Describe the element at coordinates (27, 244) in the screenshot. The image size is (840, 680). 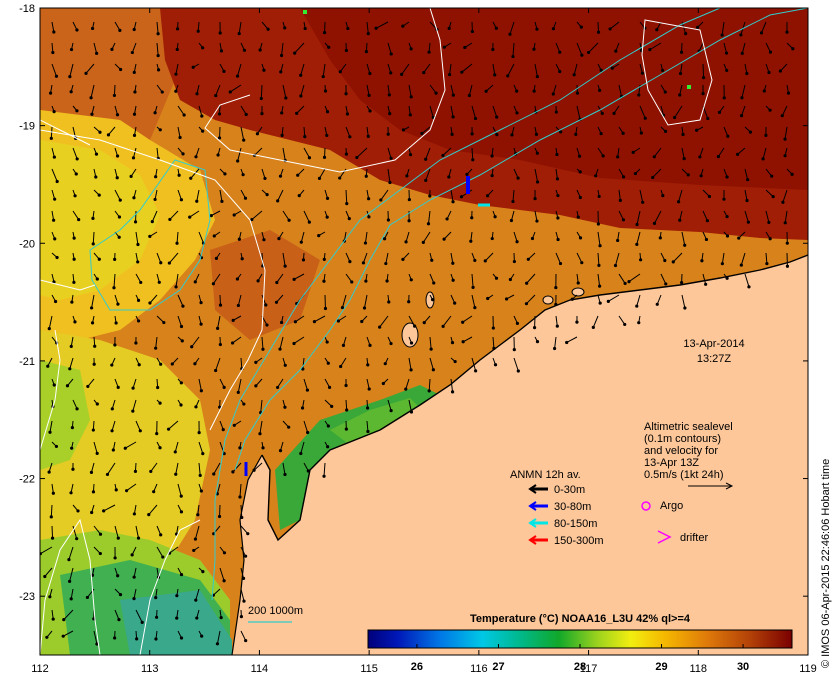
I see `y-tick-label: -20` at that location.